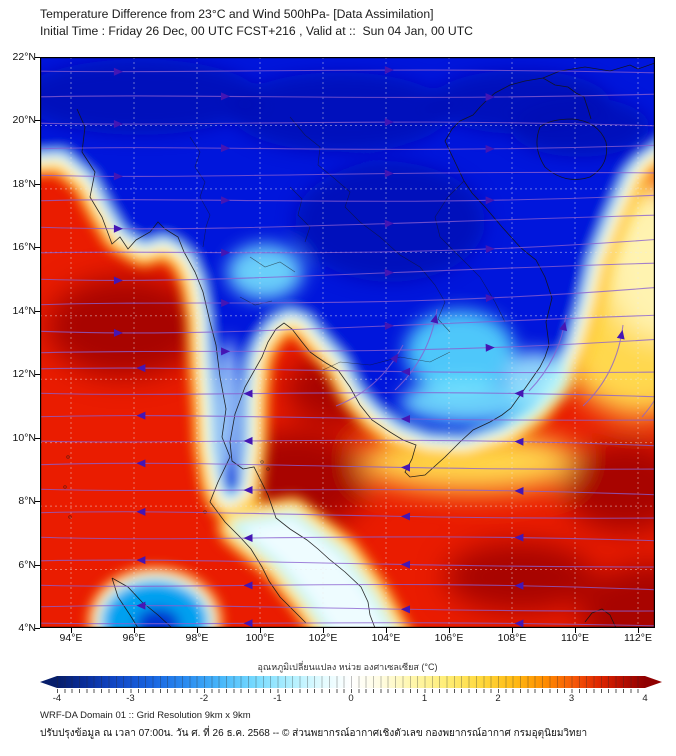 The height and width of the screenshot is (756, 676). What do you see at coordinates (197, 638) in the screenshot?
I see `lon-axis-label: 98°E` at bounding box center [197, 638].